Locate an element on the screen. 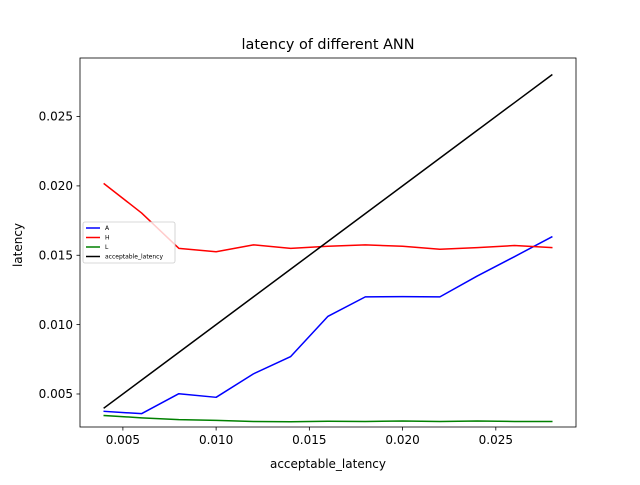 This screenshot has width=640, height=485. series-line-H is located at coordinates (328, 217).